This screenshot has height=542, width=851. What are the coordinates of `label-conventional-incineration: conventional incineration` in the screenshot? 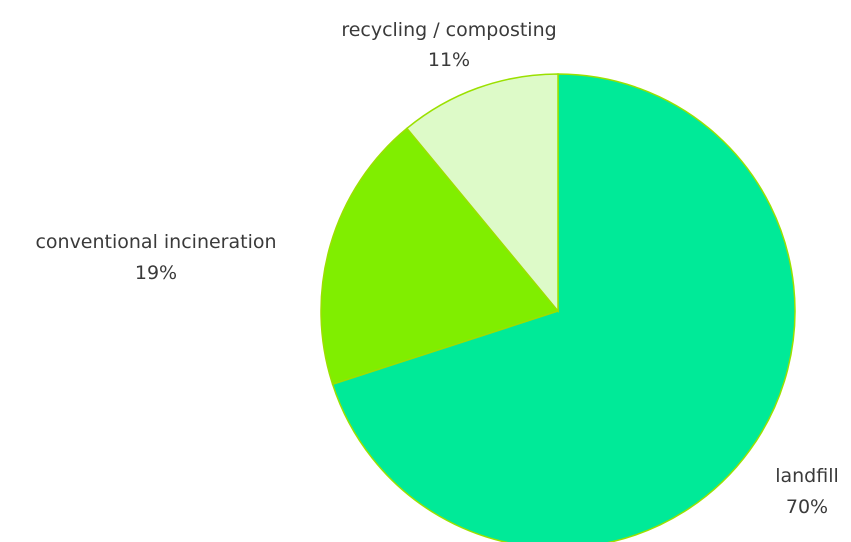 It's located at (155, 242).